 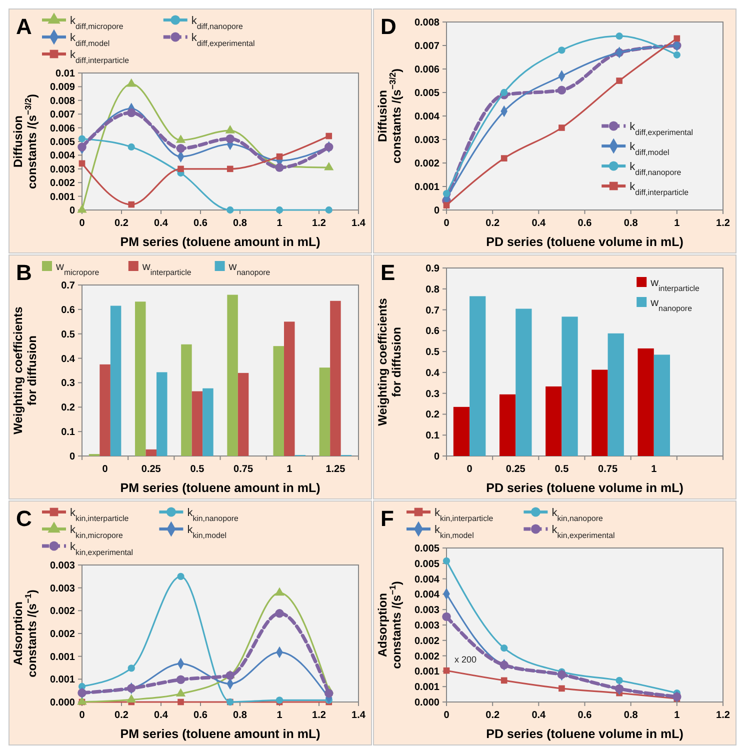 What do you see at coordinates (97, 22) in the screenshot?
I see `legend-label: k$_{diff,micropore}$` at bounding box center [97, 22].